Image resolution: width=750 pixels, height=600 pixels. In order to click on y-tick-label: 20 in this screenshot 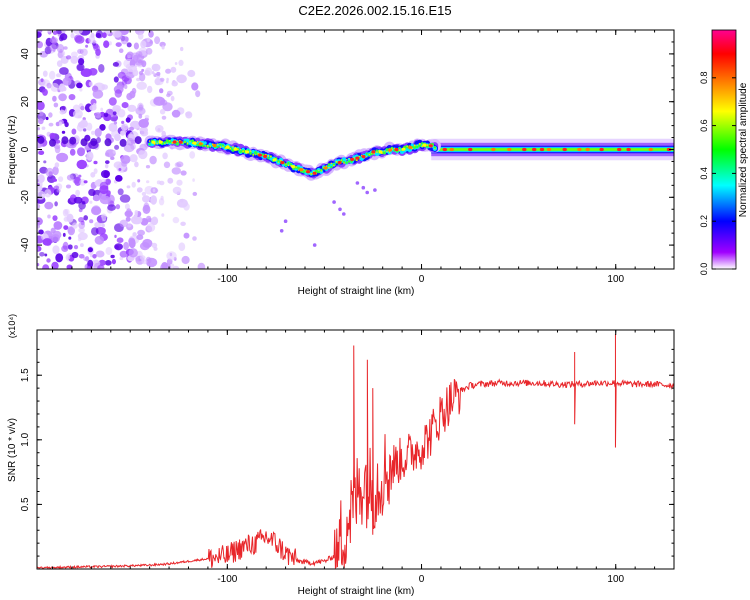, I will do `click(25, 102)`.